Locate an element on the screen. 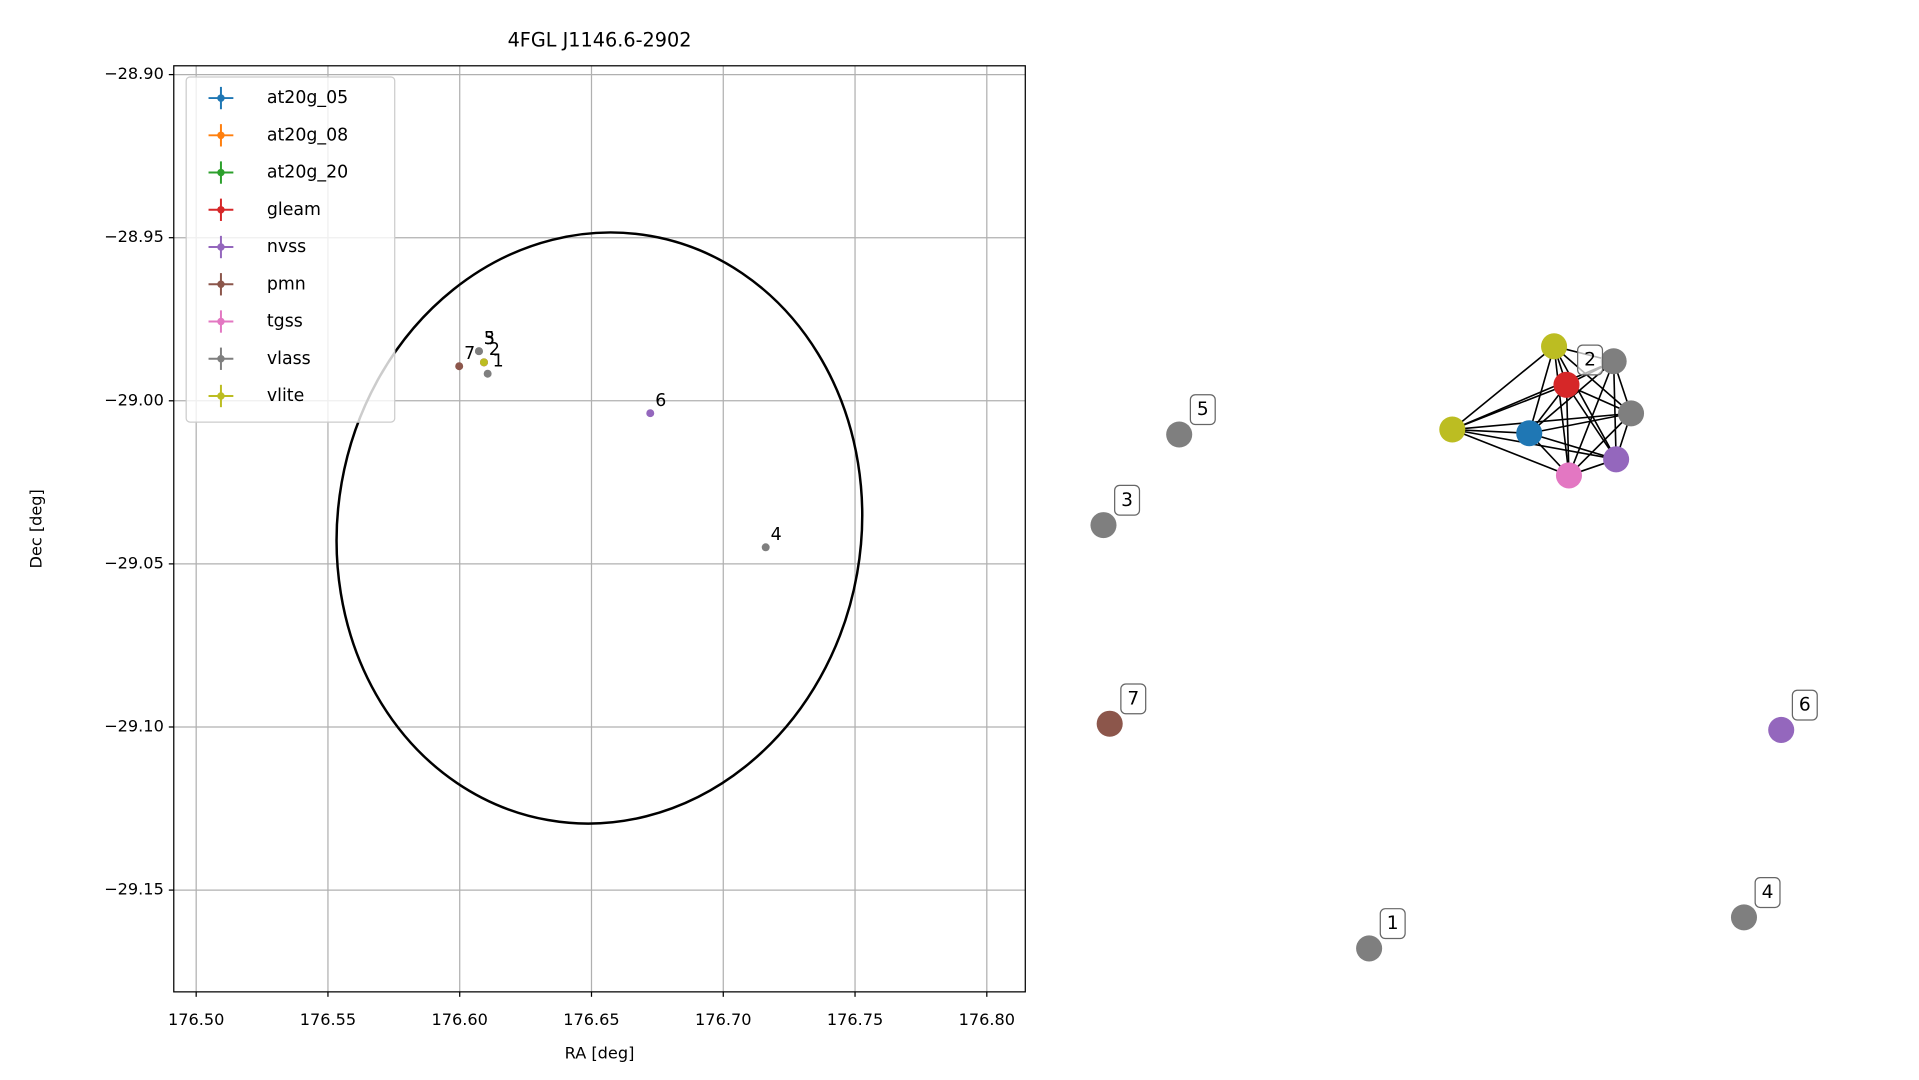  point-label: 3 is located at coordinates (489, 339).